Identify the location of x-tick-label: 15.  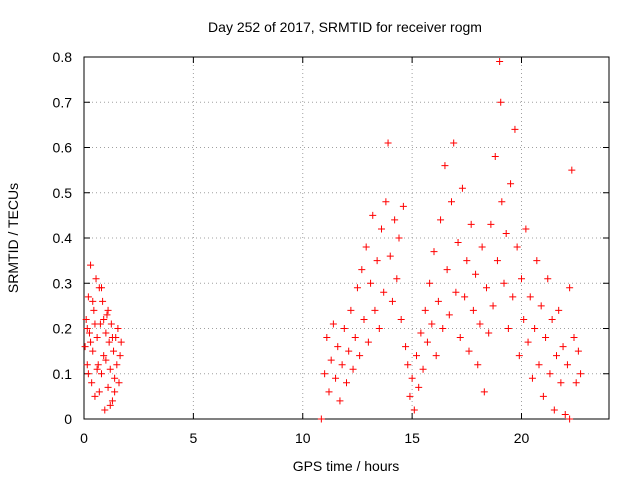
(412, 438).